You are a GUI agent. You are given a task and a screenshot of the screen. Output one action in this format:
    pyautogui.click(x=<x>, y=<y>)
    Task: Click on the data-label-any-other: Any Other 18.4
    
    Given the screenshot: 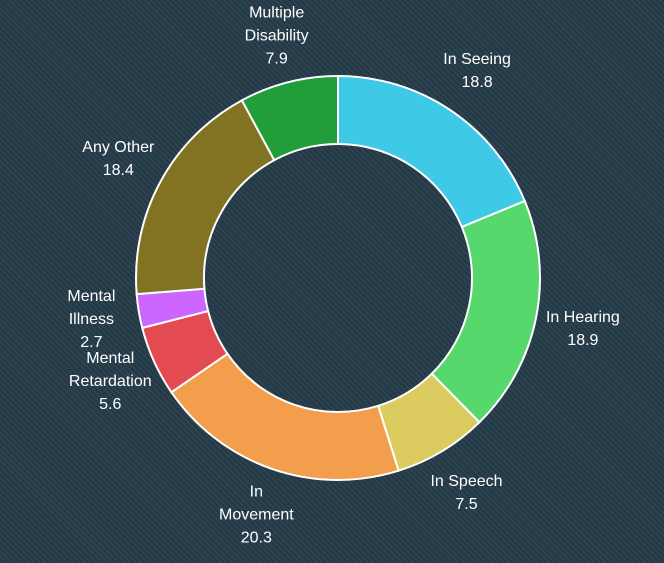 What is the action you would take?
    pyautogui.click(x=118, y=159)
    